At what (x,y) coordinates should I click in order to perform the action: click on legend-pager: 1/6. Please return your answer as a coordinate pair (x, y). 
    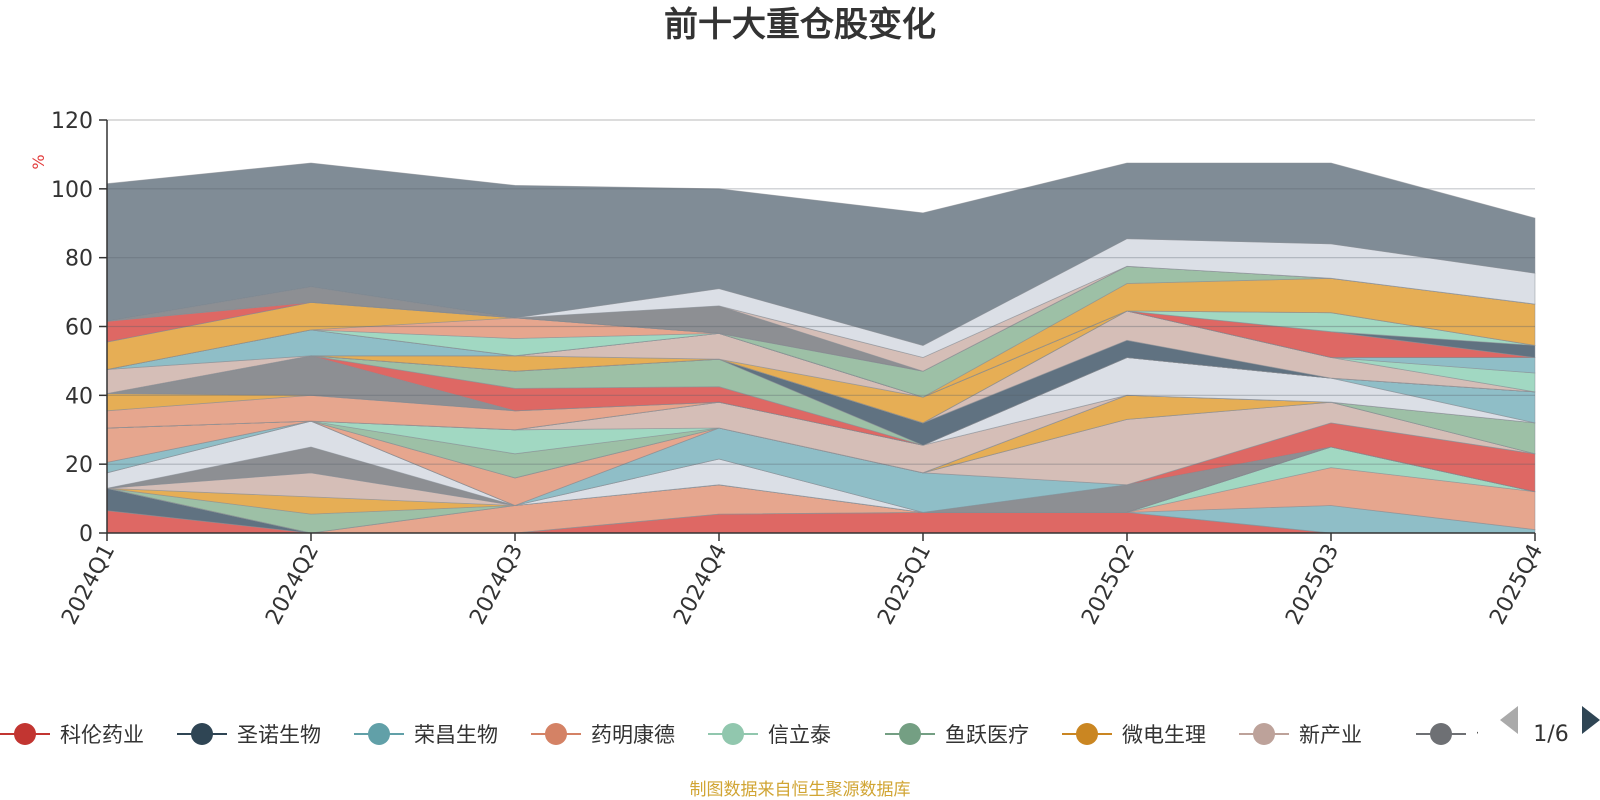
    Looking at the image, I should click on (1550, 726).